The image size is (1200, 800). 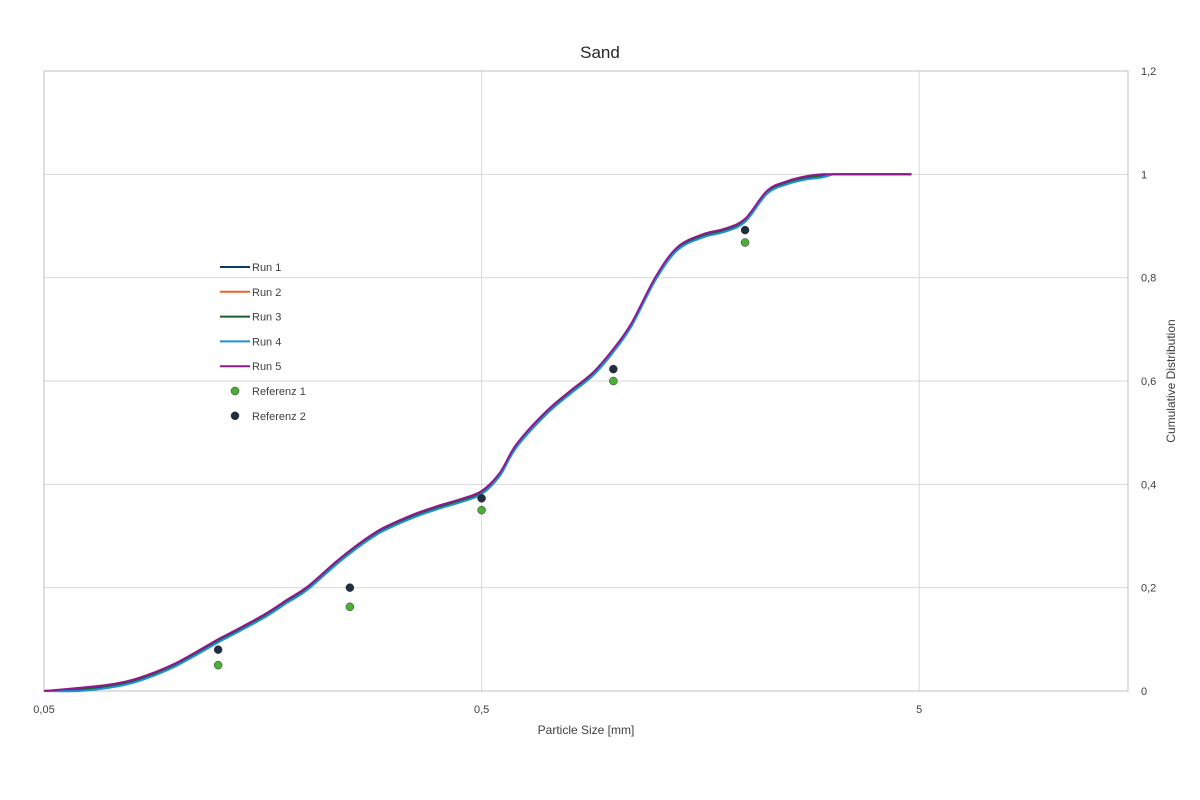 I want to click on legend-label: Run 1, so click(x=266, y=268).